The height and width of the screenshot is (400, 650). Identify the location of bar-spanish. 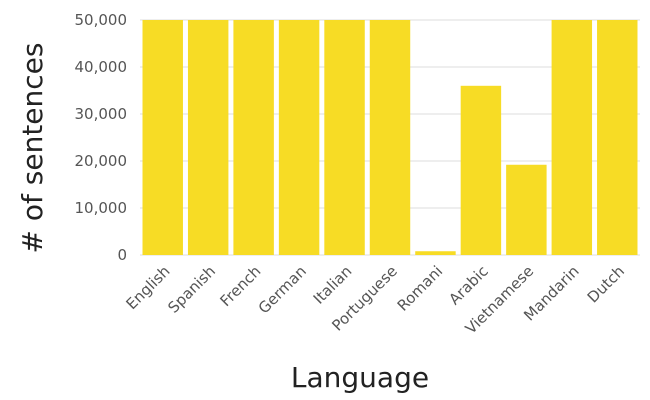
(208, 137).